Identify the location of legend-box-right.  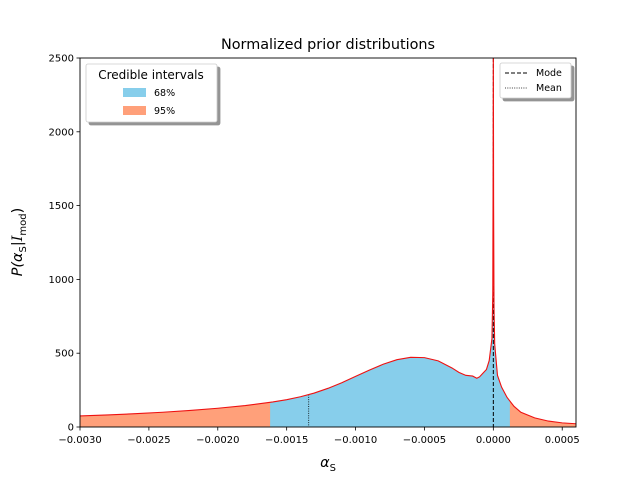
(535, 80).